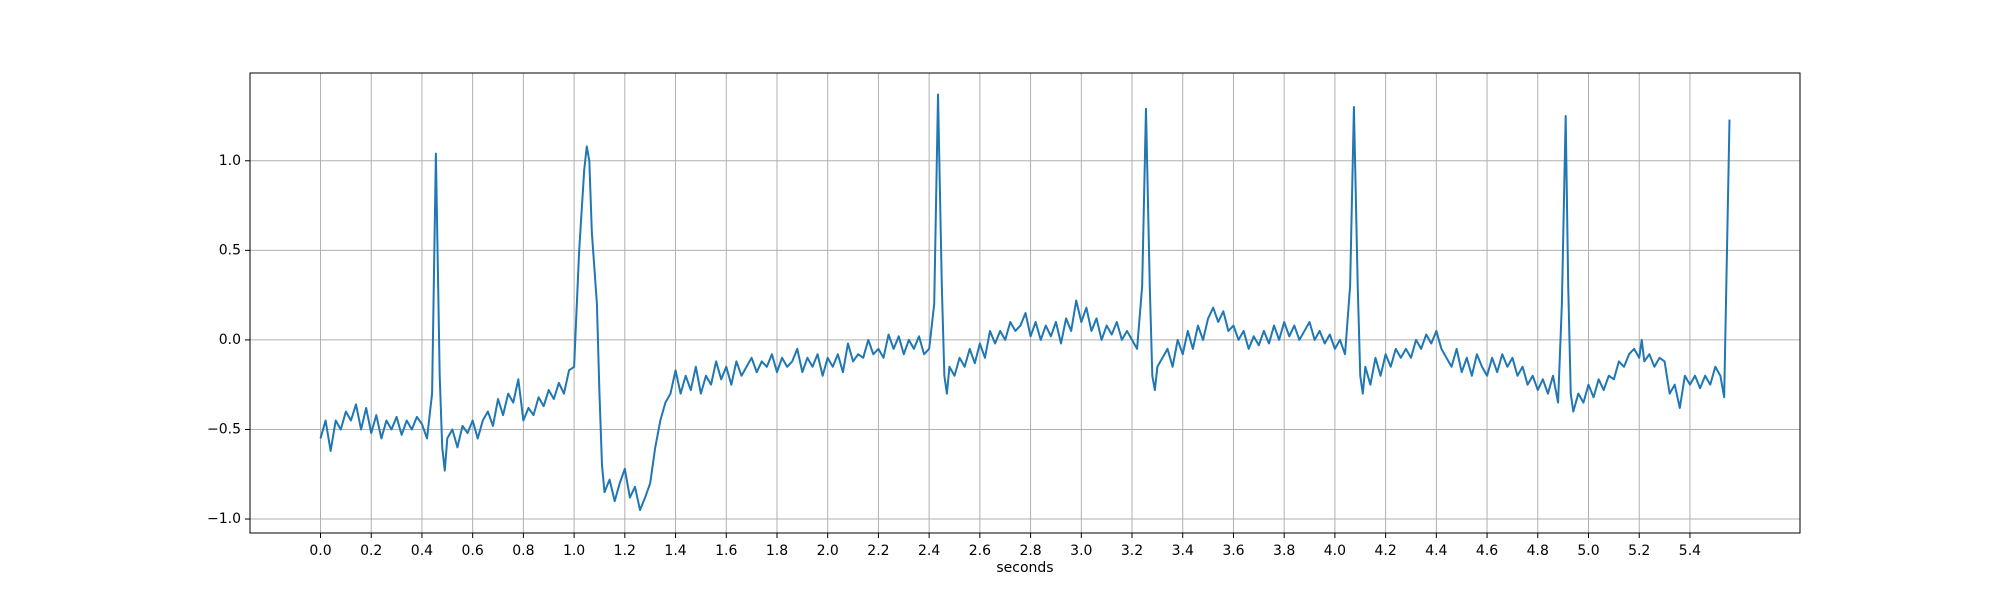  What do you see at coordinates (224, 429) in the screenshot?
I see `y-tick-label: −0.5` at bounding box center [224, 429].